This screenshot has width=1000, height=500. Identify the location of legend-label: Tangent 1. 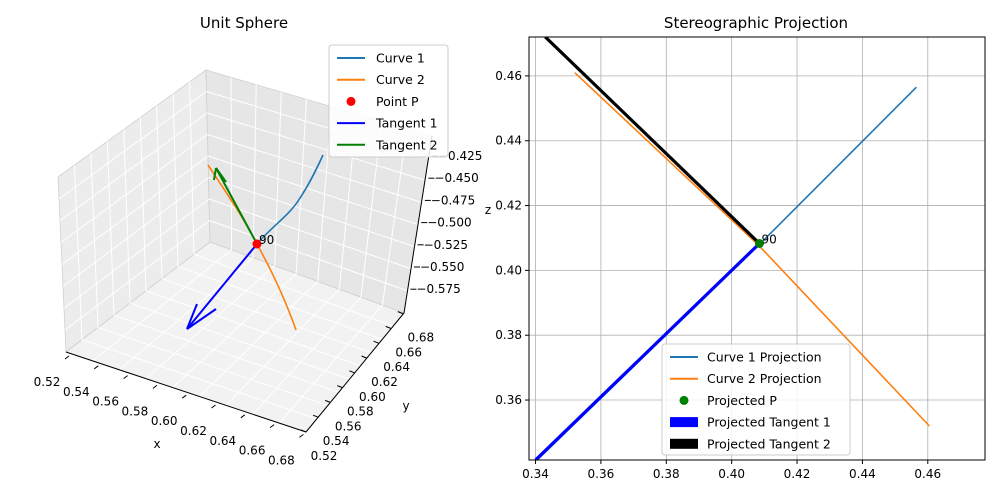
(406, 123).